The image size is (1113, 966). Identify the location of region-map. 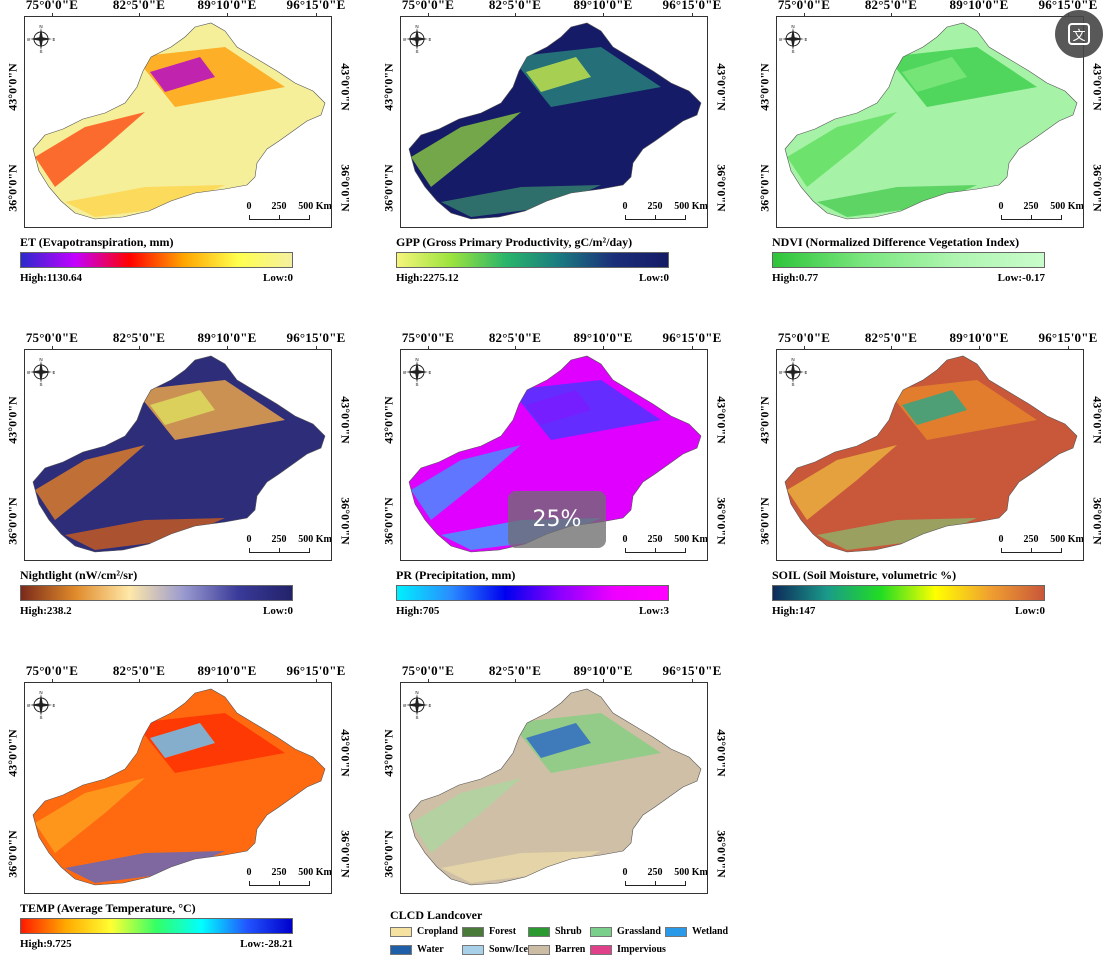
(555, 454).